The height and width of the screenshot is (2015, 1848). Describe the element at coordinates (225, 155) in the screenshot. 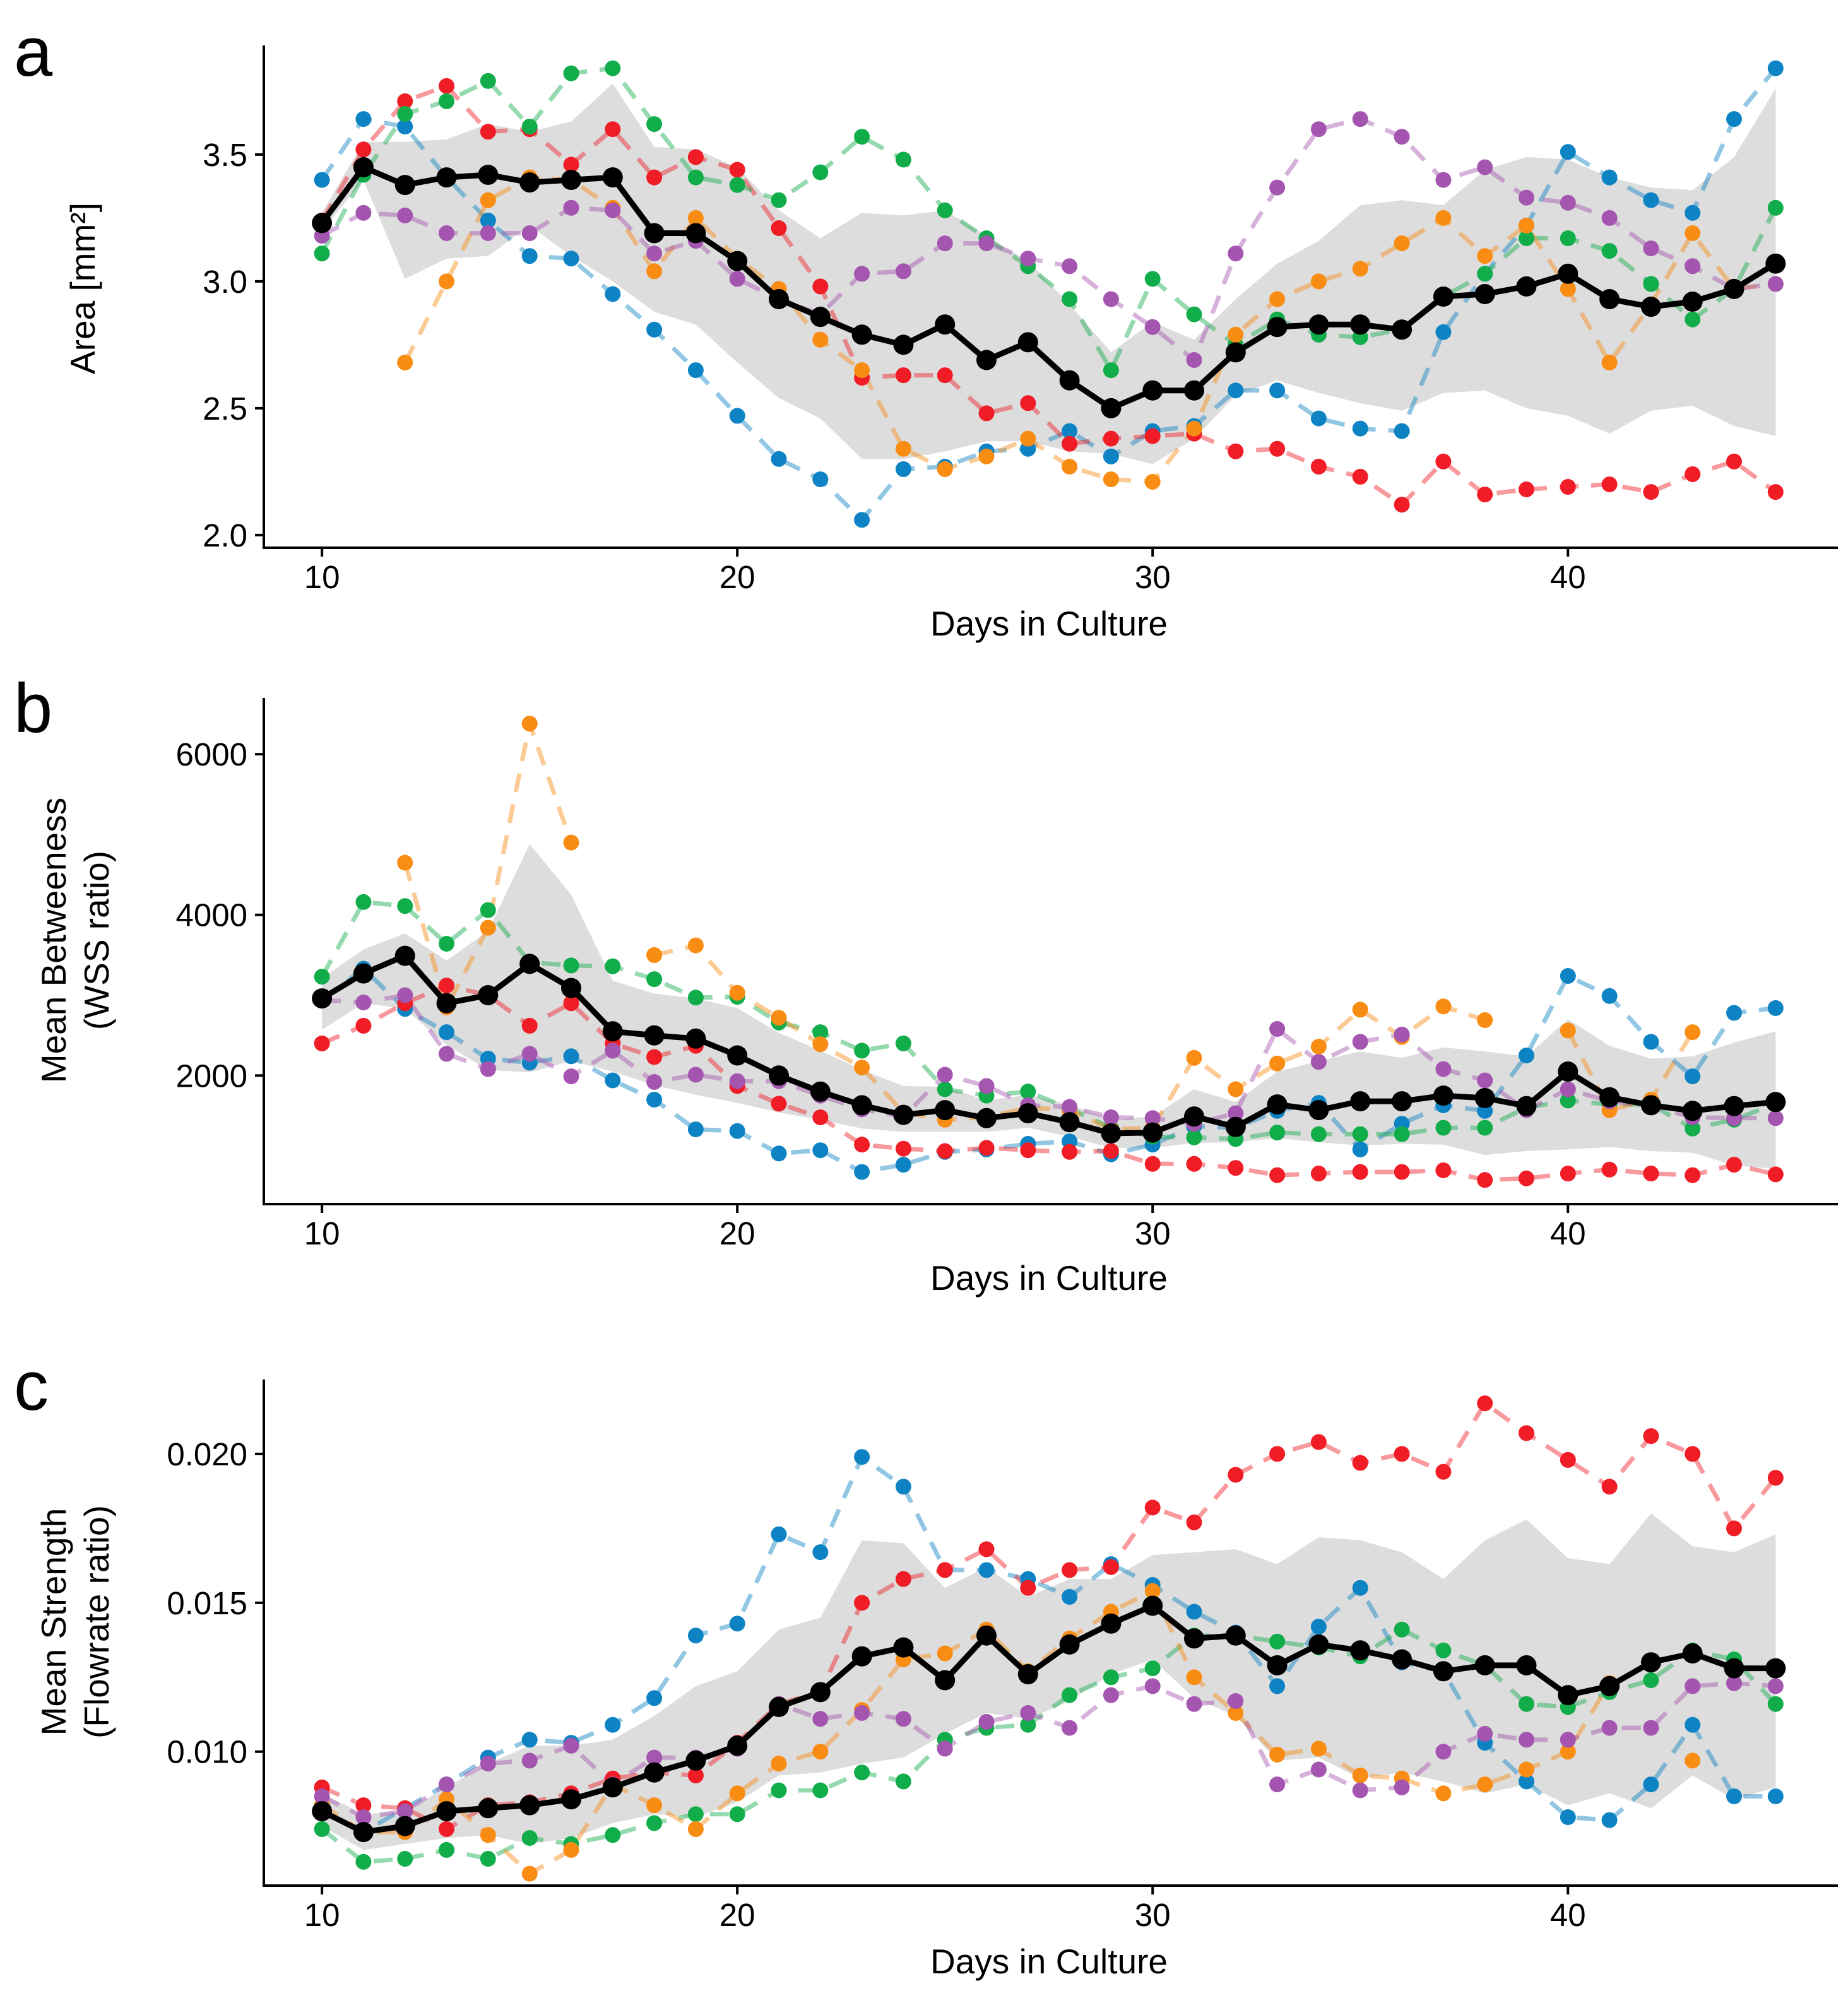

I see `y-tick-label: 3.5` at that location.